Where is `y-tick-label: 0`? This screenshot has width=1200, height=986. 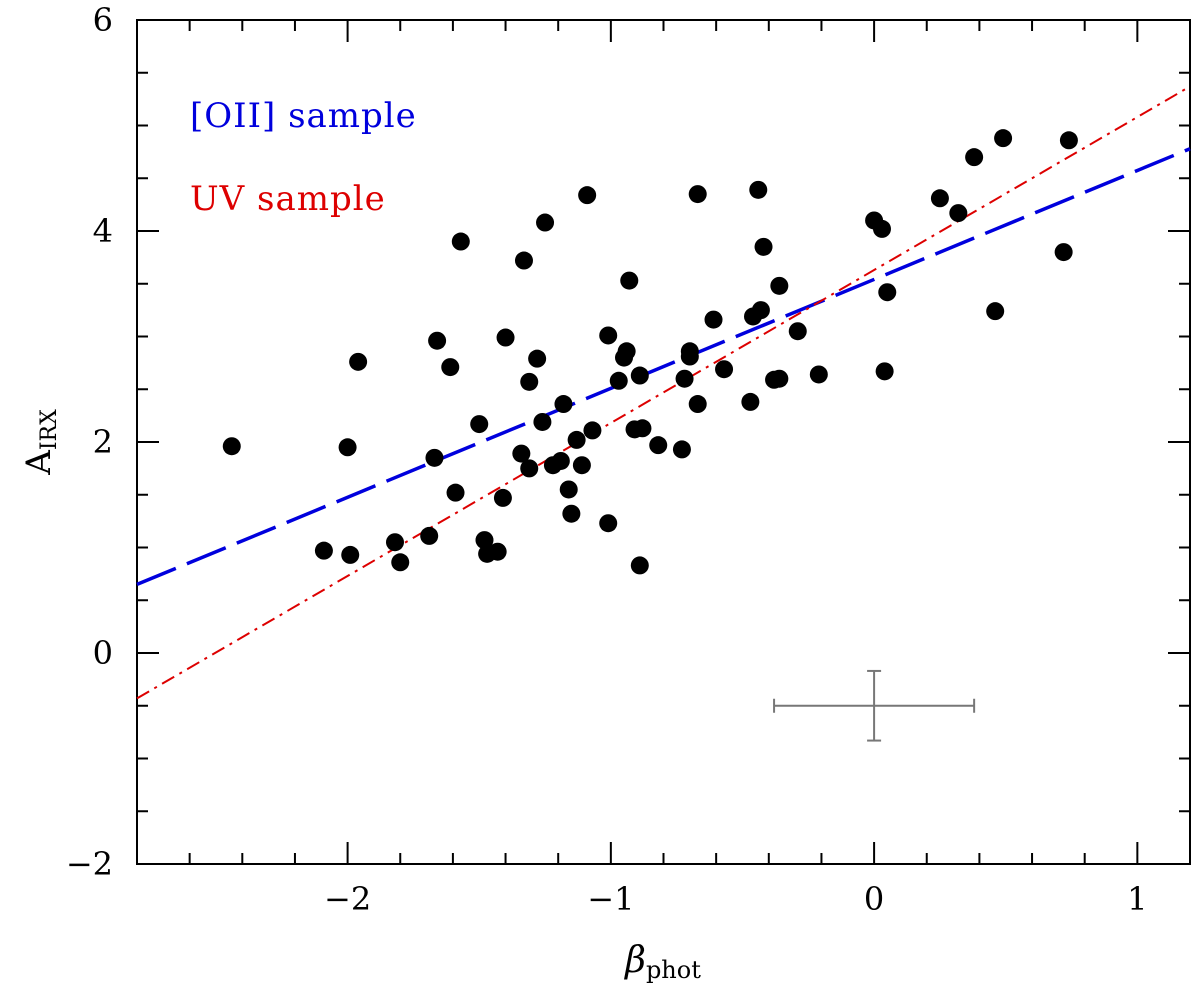
y-tick-label: 0 is located at coordinates (103, 653).